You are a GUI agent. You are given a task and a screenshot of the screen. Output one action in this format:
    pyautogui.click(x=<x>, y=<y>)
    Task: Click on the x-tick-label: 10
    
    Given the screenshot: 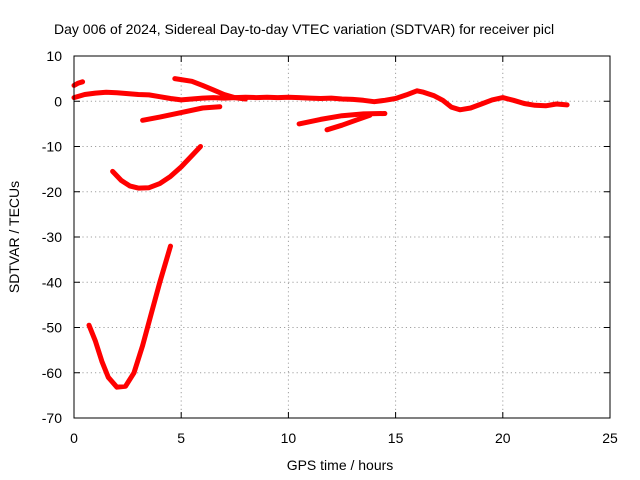 What is the action you would take?
    pyautogui.click(x=289, y=438)
    